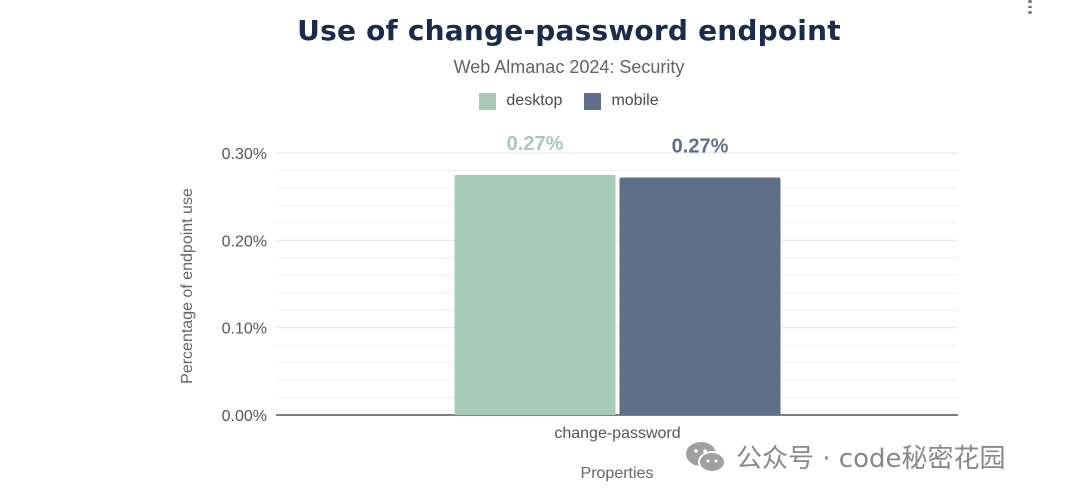 This screenshot has width=1080, height=499. I want to click on legend-label-mobile: mobile, so click(635, 100).